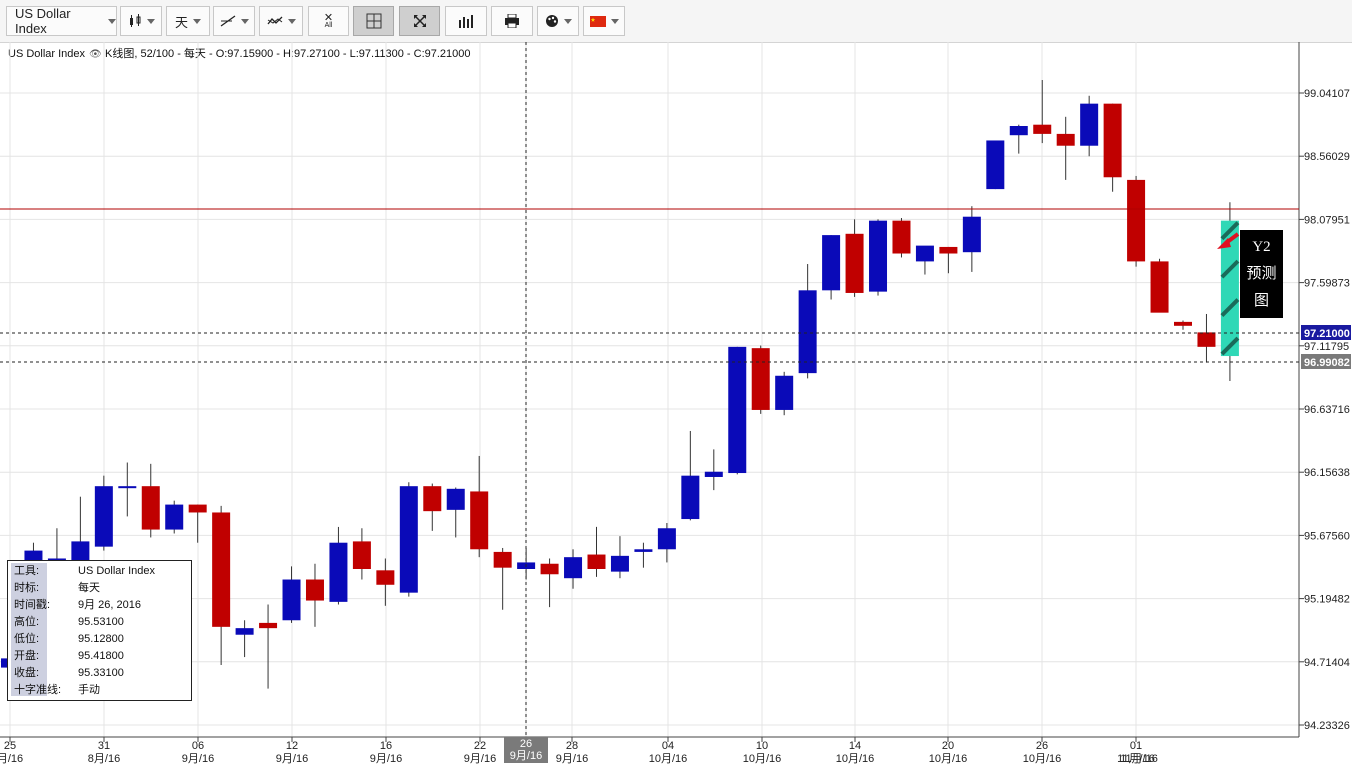 Image resolution: width=1352 pixels, height=765 pixels. Describe the element at coordinates (1327, 473) in the screenshot. I see `y-axis-label: 96.15638` at that location.